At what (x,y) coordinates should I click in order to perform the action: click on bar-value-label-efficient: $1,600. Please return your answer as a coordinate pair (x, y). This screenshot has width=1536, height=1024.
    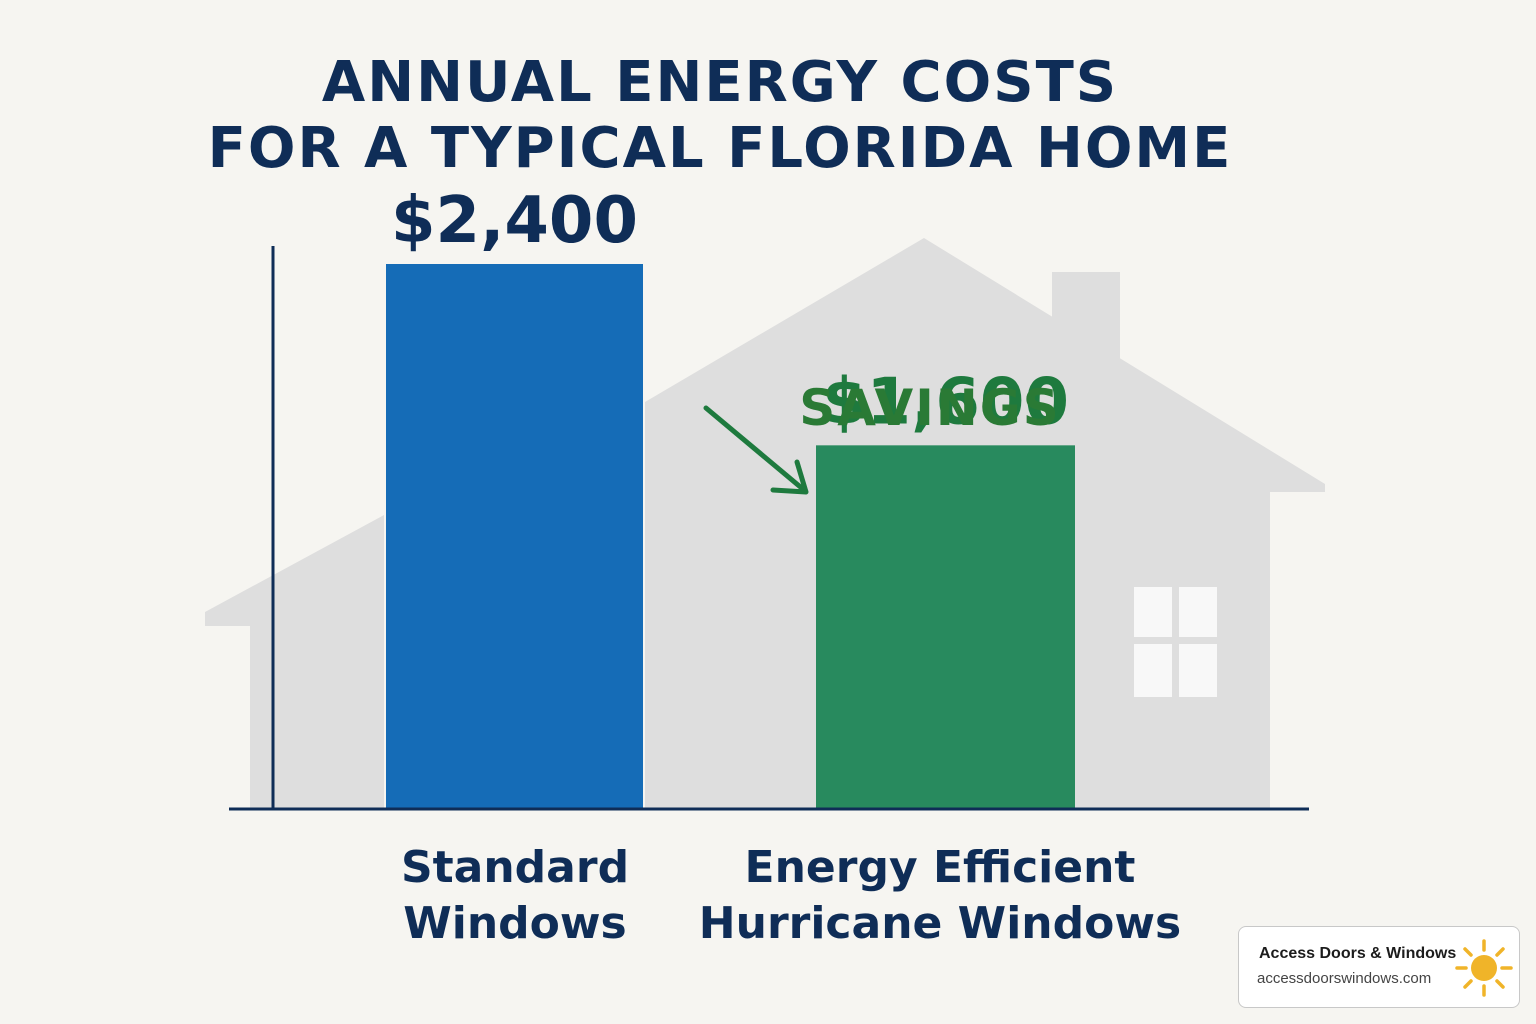
    Looking at the image, I should click on (945, 402).